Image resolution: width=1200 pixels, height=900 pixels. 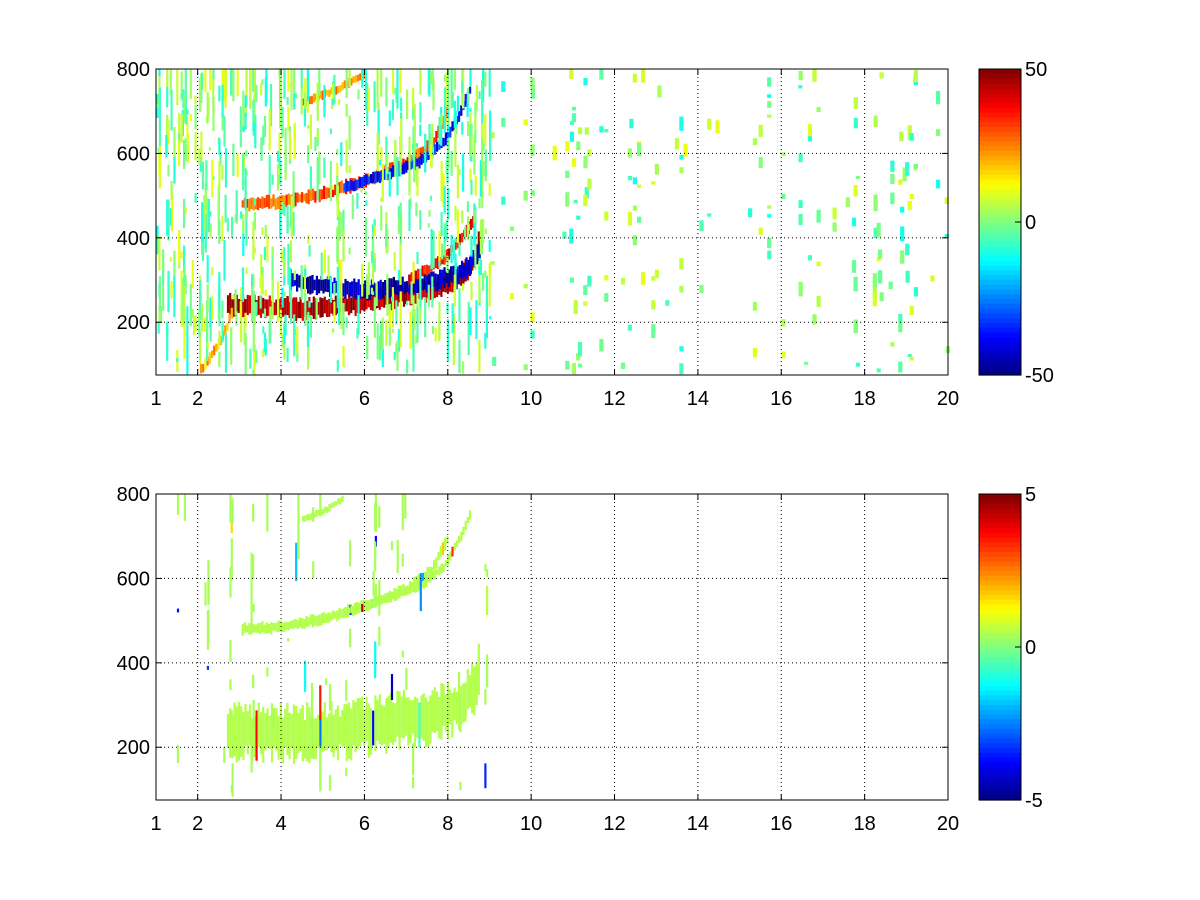 What do you see at coordinates (364, 399) in the screenshot?
I see `x-tick-label: 6` at bounding box center [364, 399].